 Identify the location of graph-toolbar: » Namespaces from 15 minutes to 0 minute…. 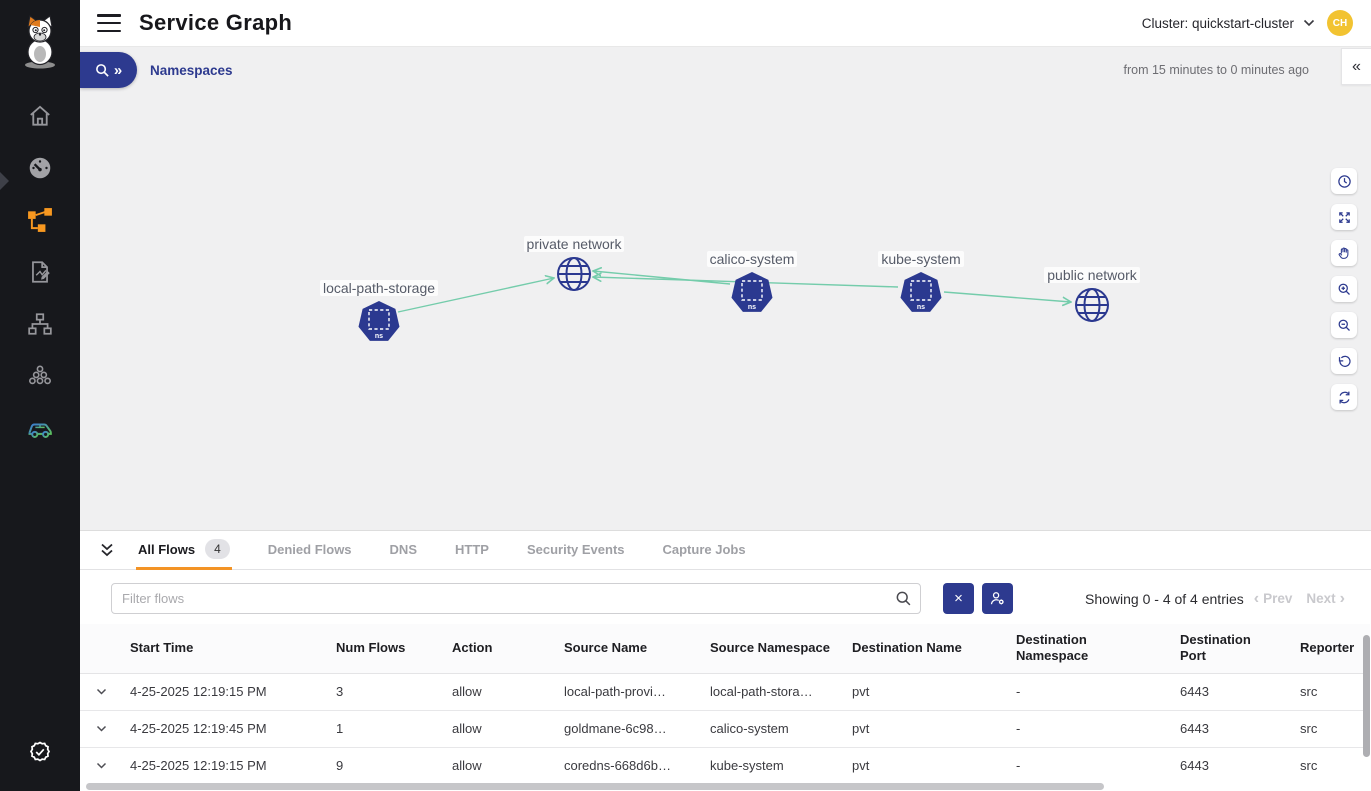
(725, 70).